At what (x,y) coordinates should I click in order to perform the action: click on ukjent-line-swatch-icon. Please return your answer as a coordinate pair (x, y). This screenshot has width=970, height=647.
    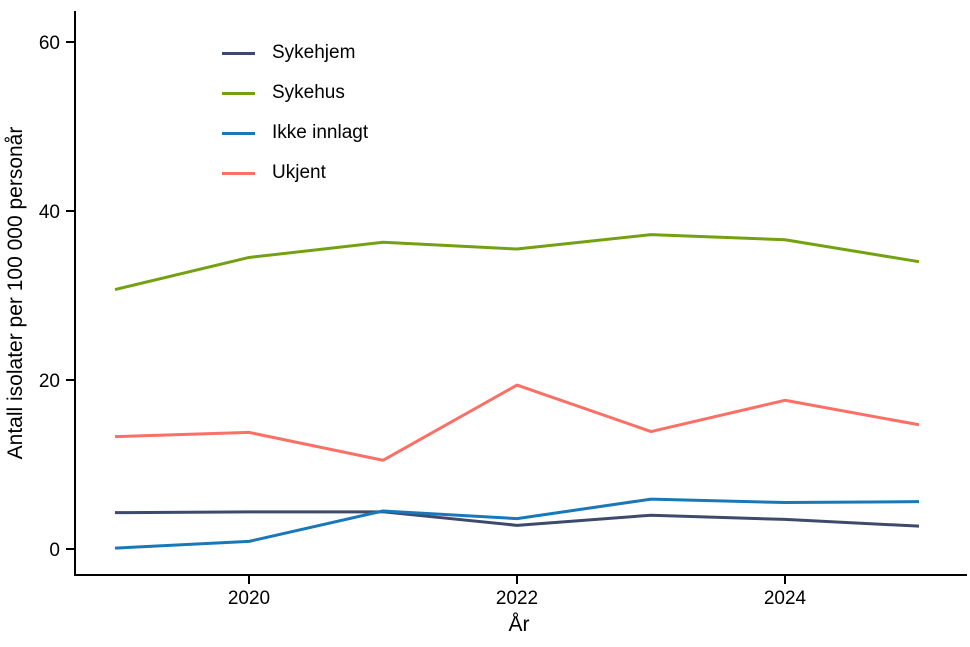
    Looking at the image, I should click on (238, 173).